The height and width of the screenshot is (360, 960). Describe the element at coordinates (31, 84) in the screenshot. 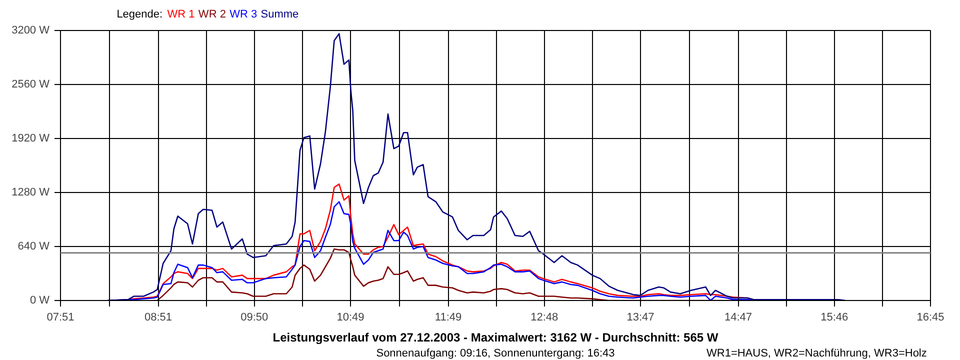

I see `y-tick-label: 2560 W` at that location.